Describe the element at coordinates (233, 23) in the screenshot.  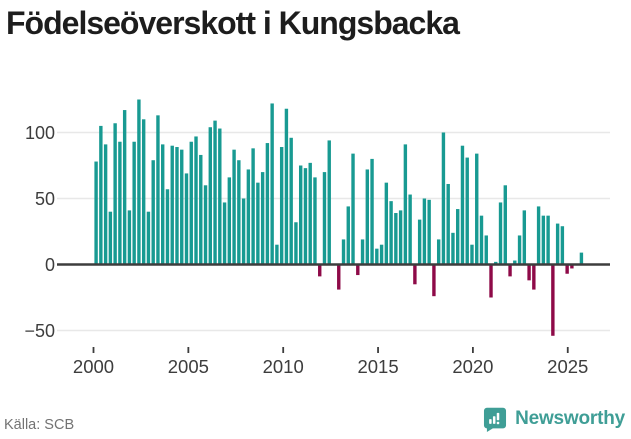
I see `page-title: Födelseöverskott i Kungsbacka` at that location.